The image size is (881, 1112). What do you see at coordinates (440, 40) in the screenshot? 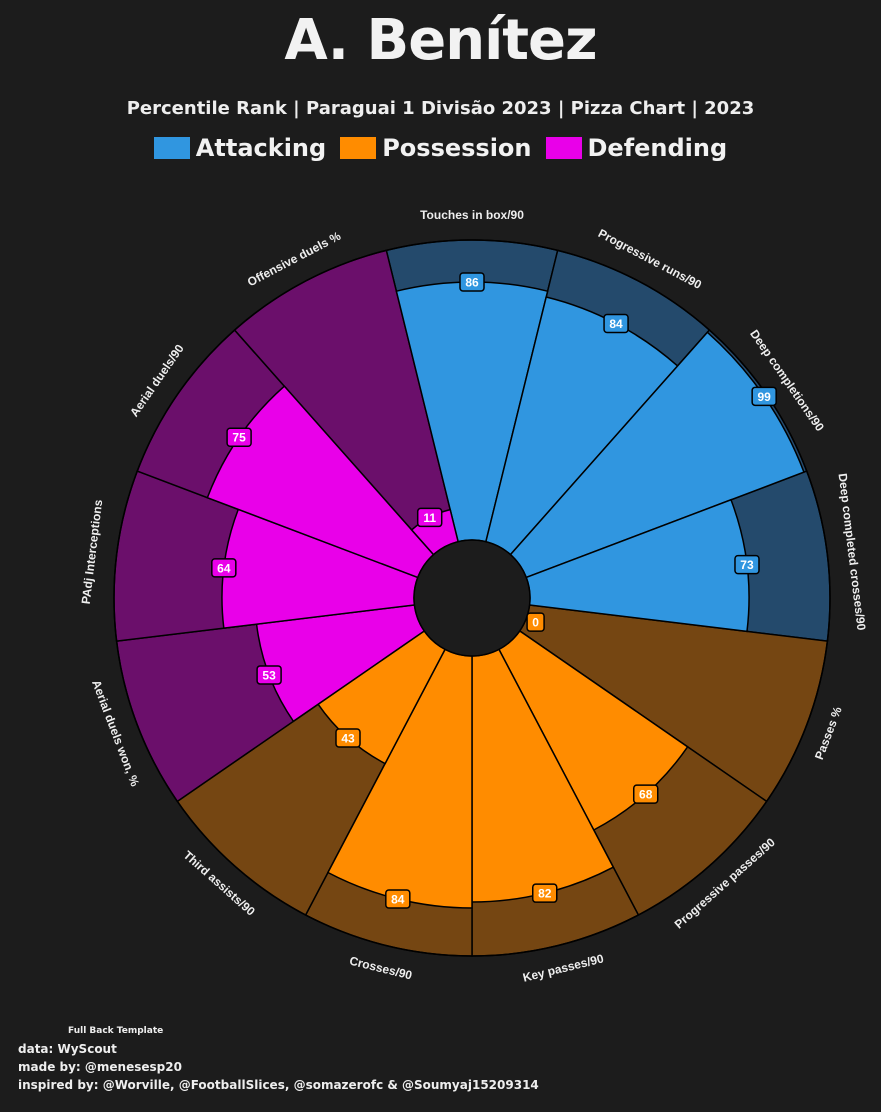
I see `chart-title: A. Benítez` at bounding box center [440, 40].